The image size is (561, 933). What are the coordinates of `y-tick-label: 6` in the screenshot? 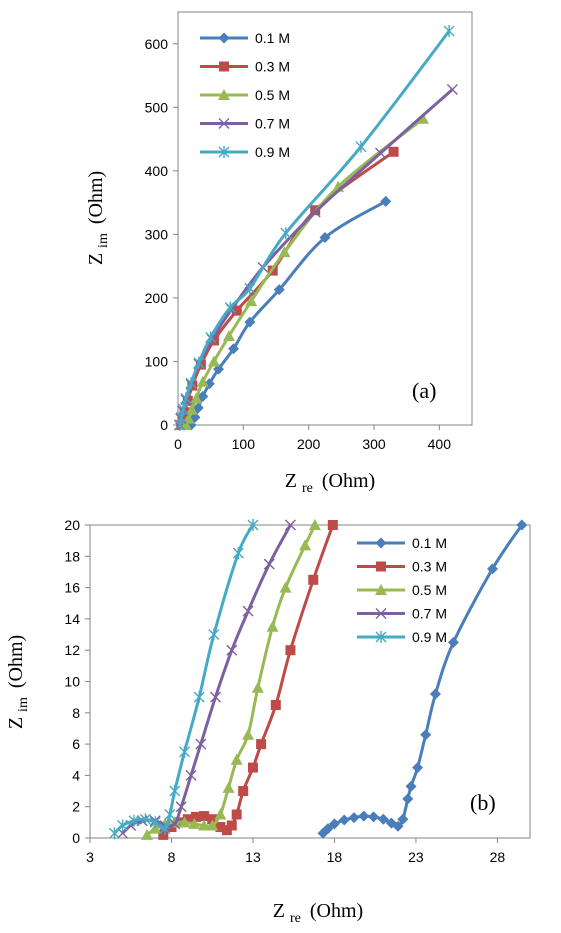 It's located at (76, 744).